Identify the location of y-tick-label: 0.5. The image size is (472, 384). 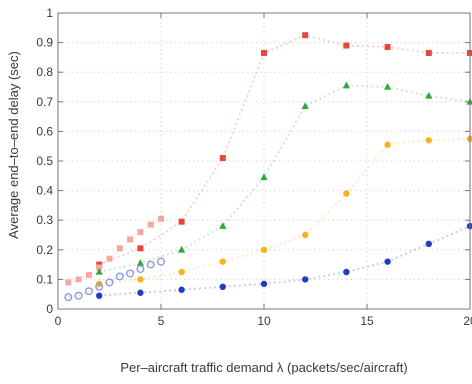
(44, 161).